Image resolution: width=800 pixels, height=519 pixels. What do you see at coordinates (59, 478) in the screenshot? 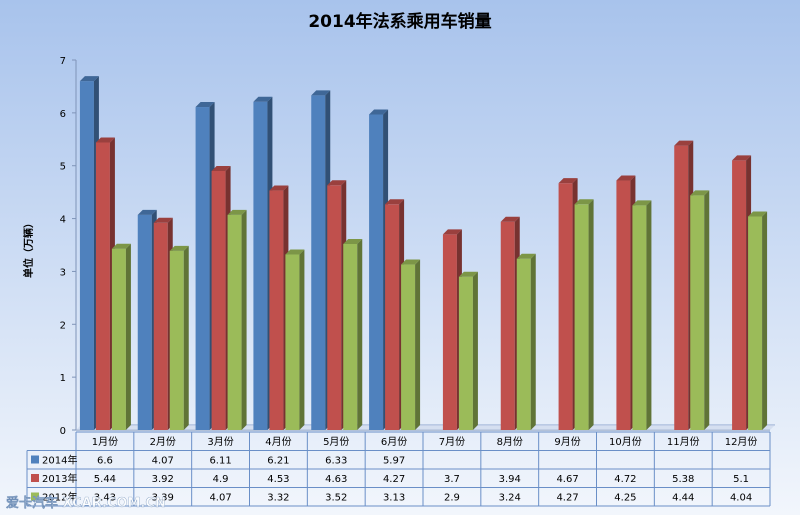
I see `legend-entry: 2013年` at bounding box center [59, 478].